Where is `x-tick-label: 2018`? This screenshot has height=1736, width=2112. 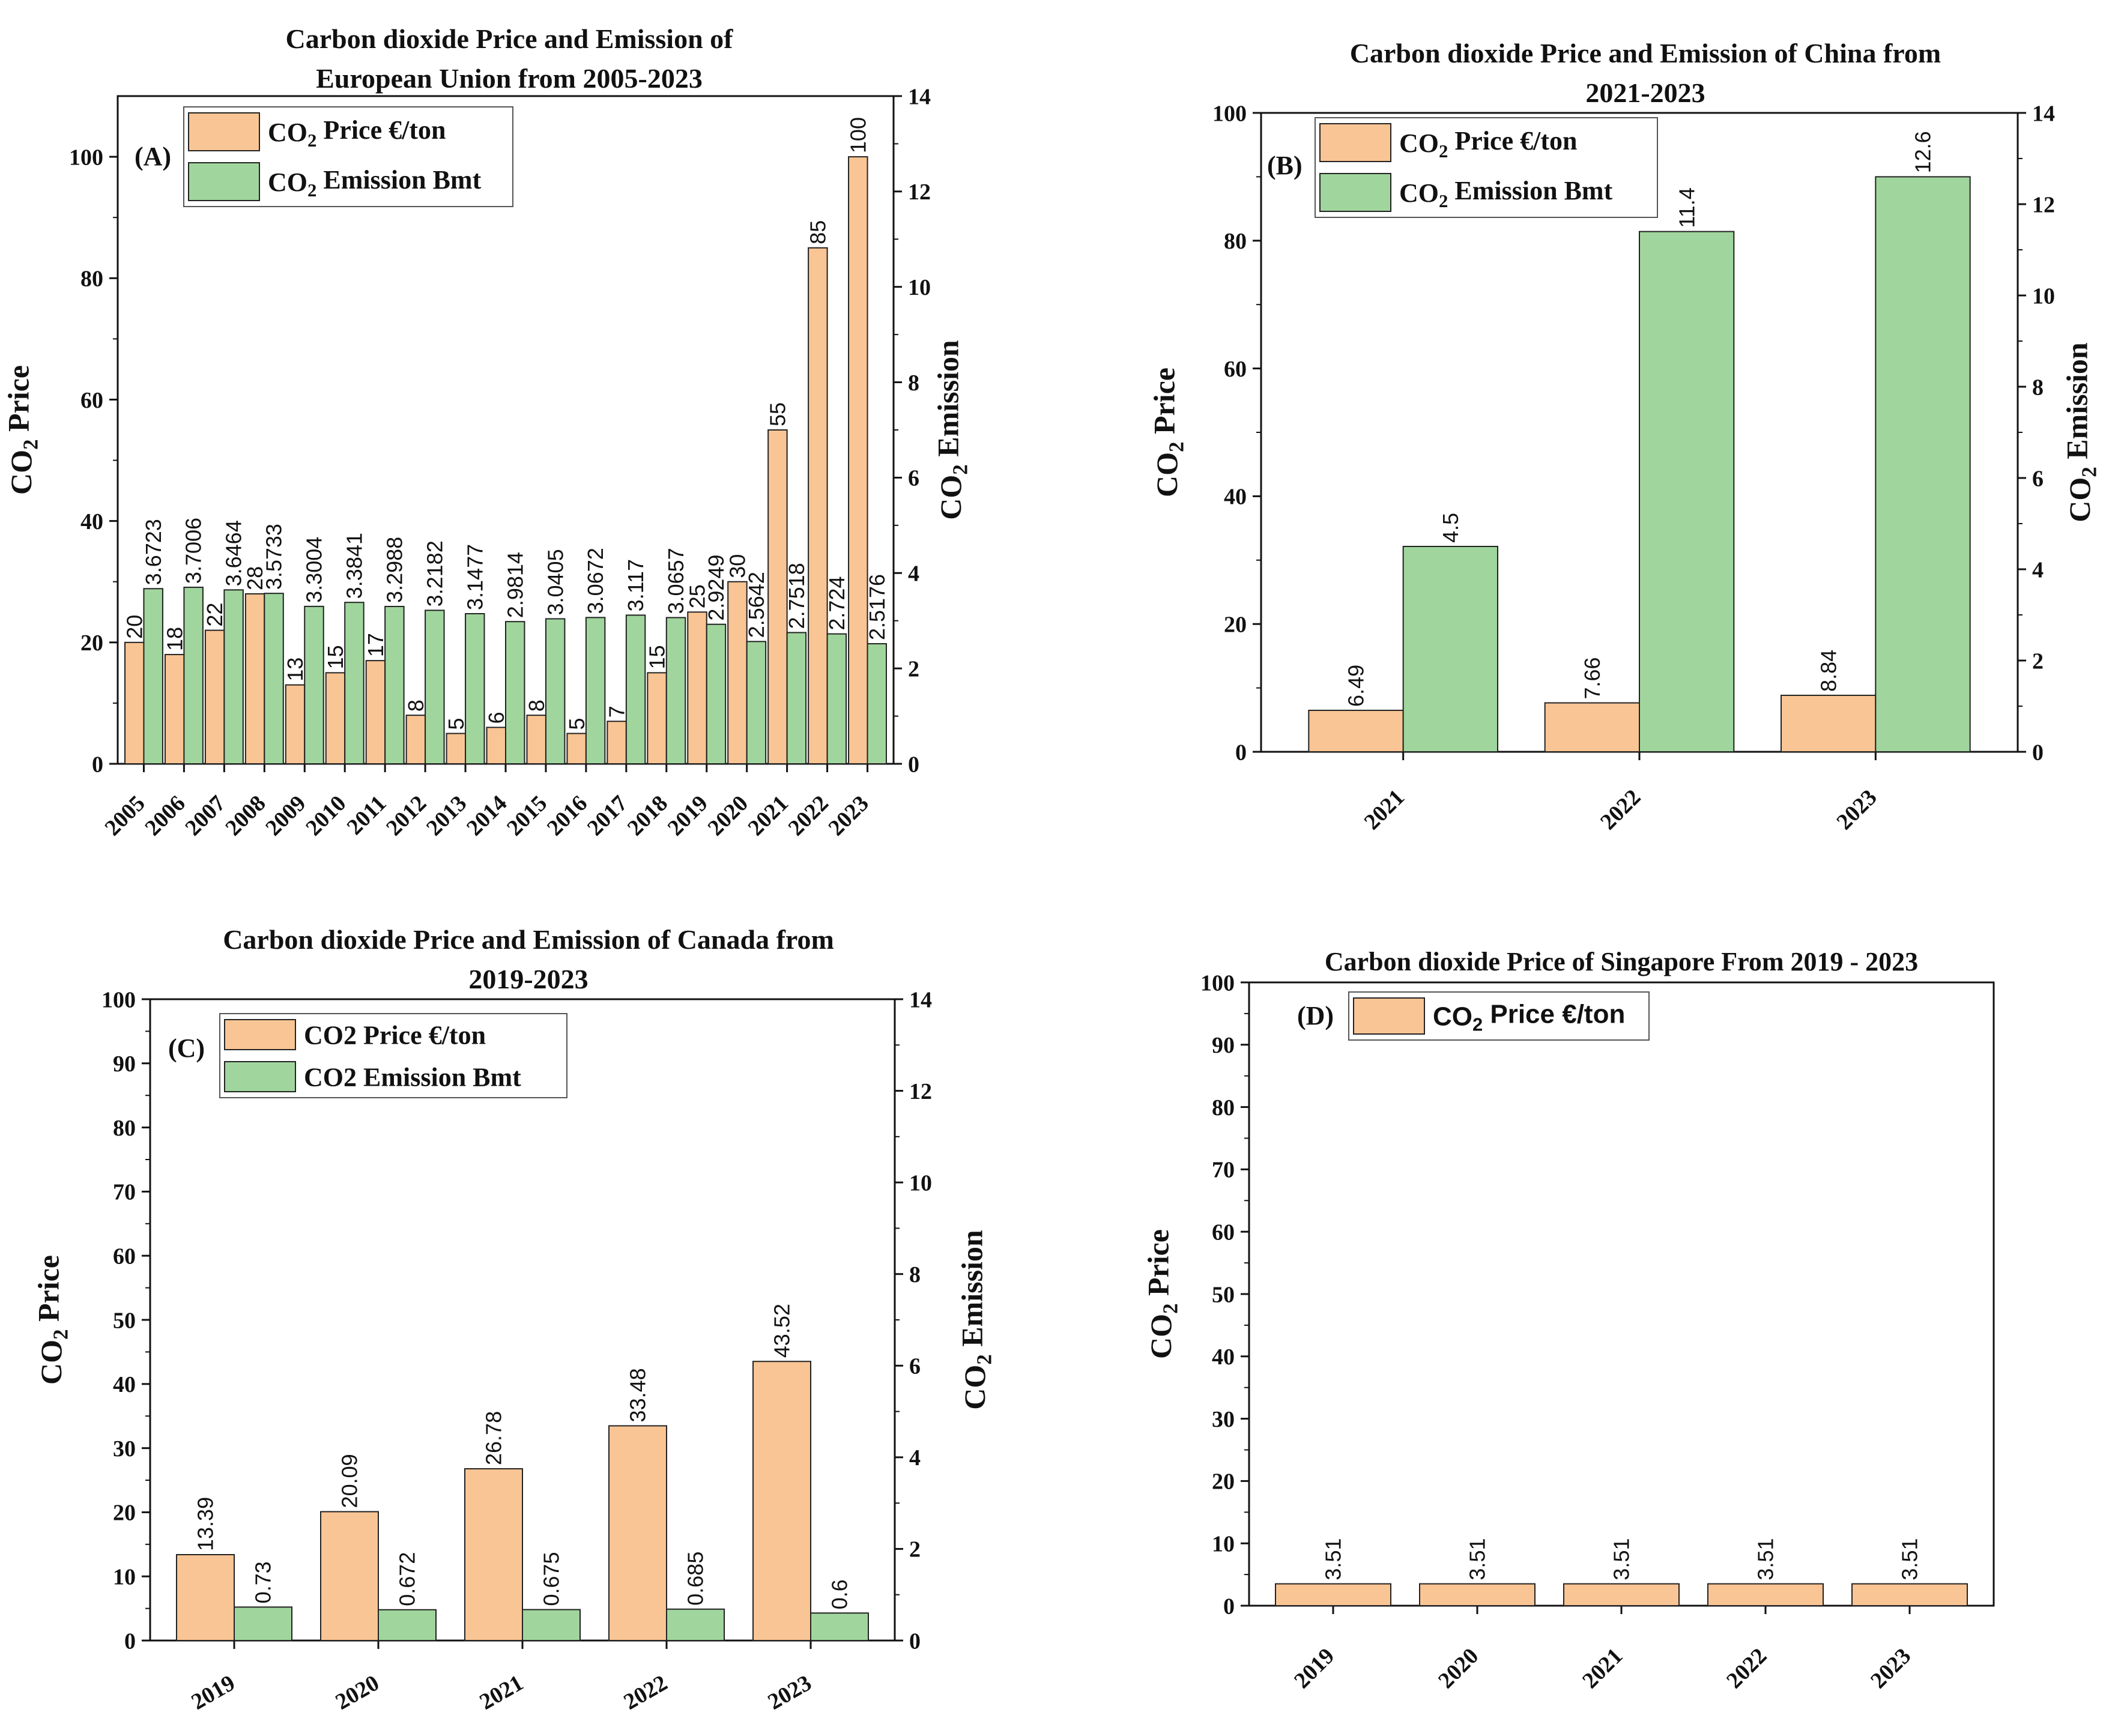 x-tick-label: 2018 is located at coordinates (648, 816).